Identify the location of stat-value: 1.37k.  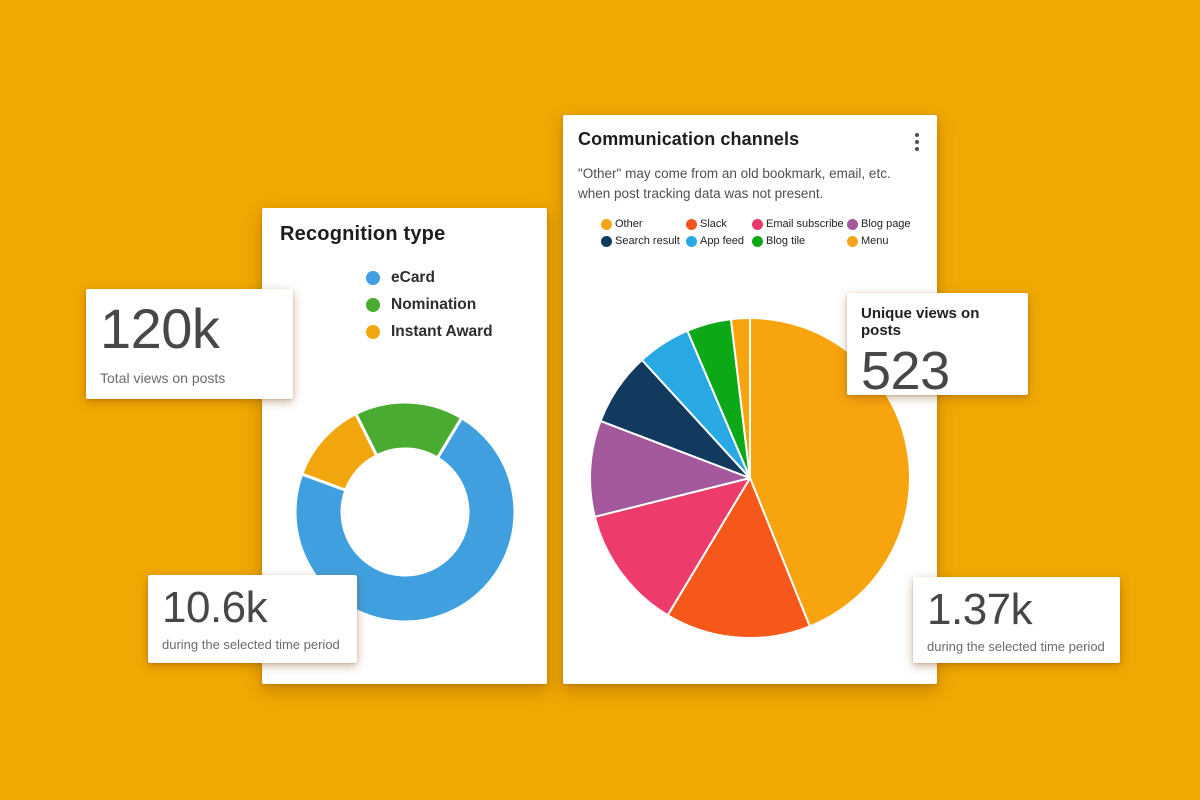
(980, 609).